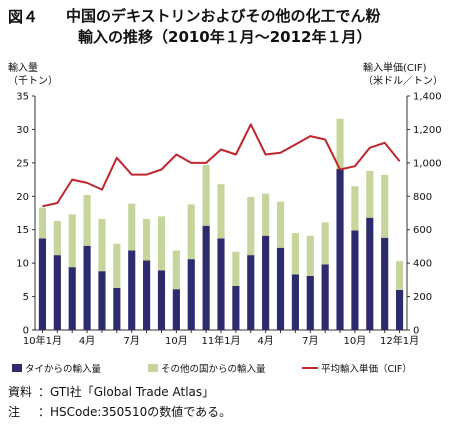 This screenshot has width=455, height=425. I want to click on right-tick-label: 1,000, so click(427, 163).